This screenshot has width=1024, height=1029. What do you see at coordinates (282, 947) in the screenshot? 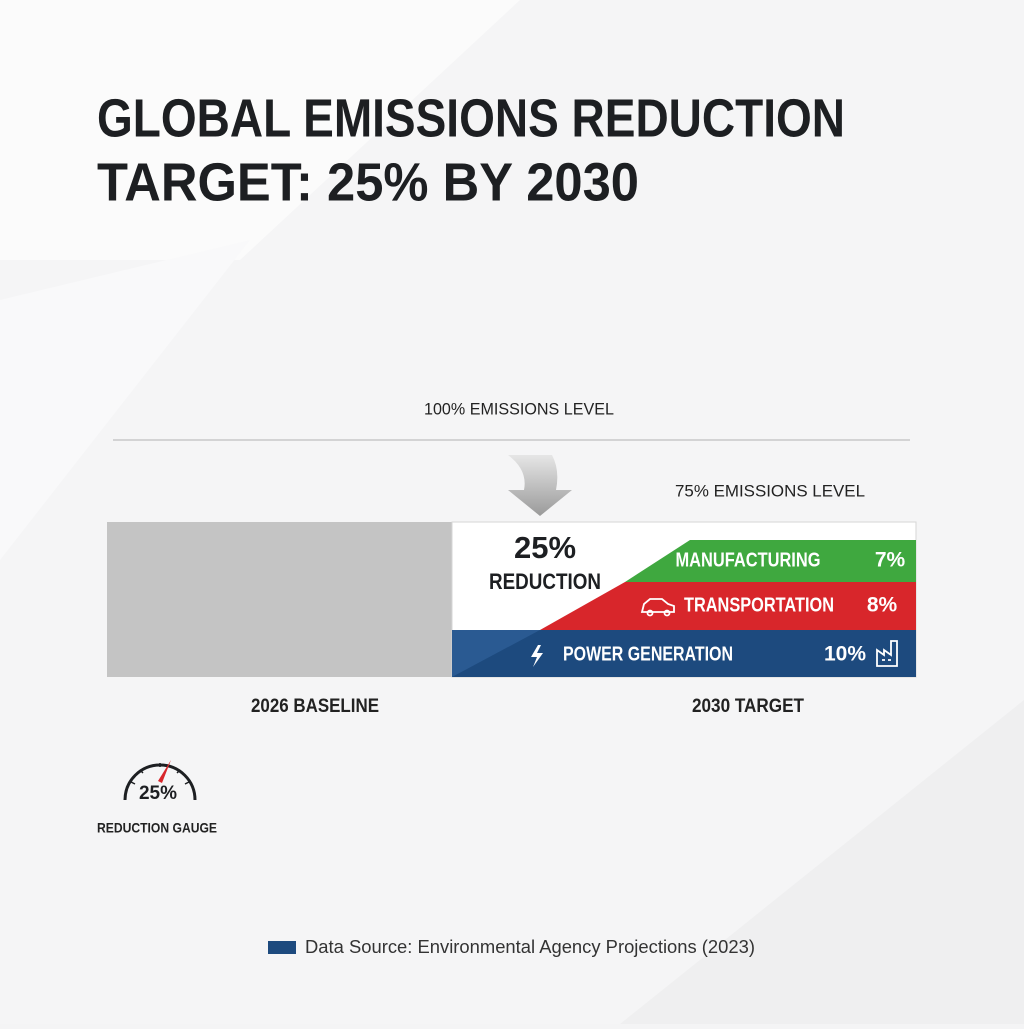
I see `source-swatch` at bounding box center [282, 947].